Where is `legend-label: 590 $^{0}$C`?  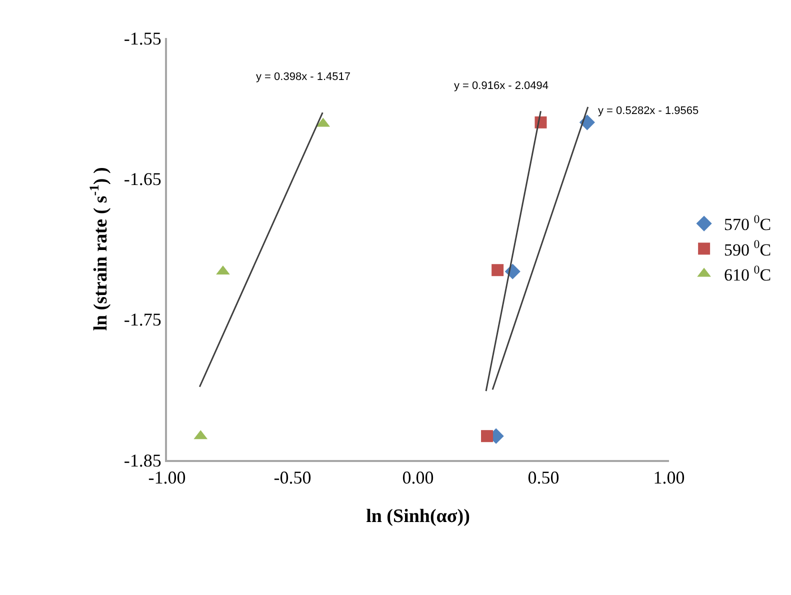 legend-label: 590 $^{0}$C is located at coordinates (748, 248).